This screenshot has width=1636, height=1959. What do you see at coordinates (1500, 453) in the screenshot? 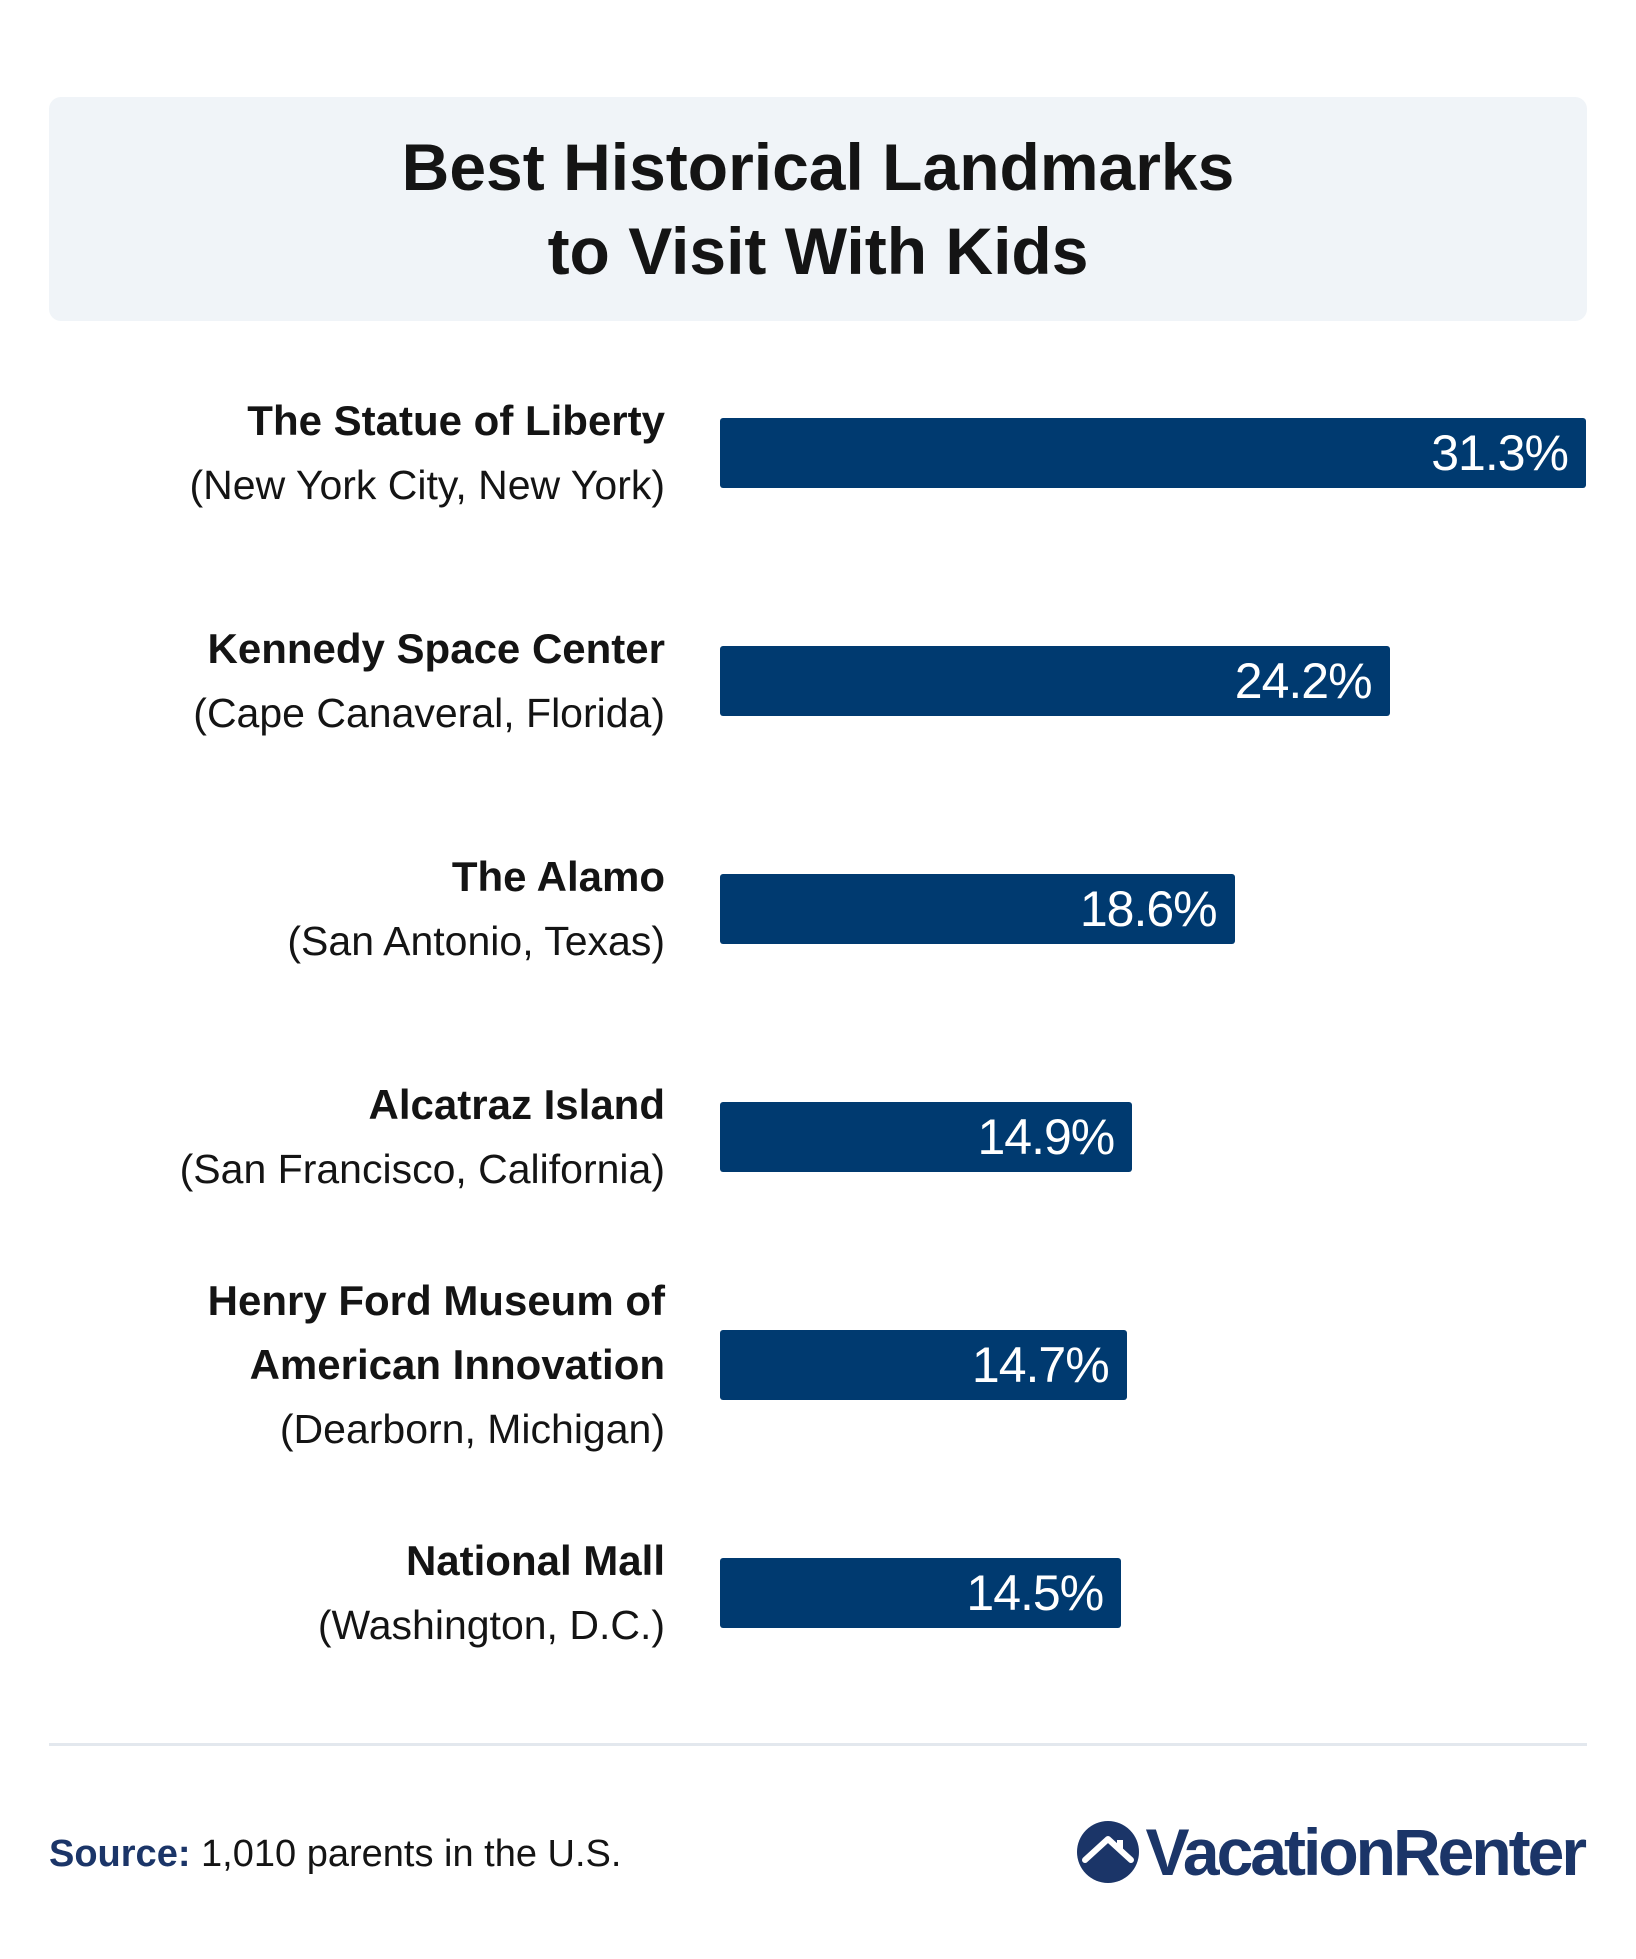
I see `bar-value-label: 31.3%` at bounding box center [1500, 453].